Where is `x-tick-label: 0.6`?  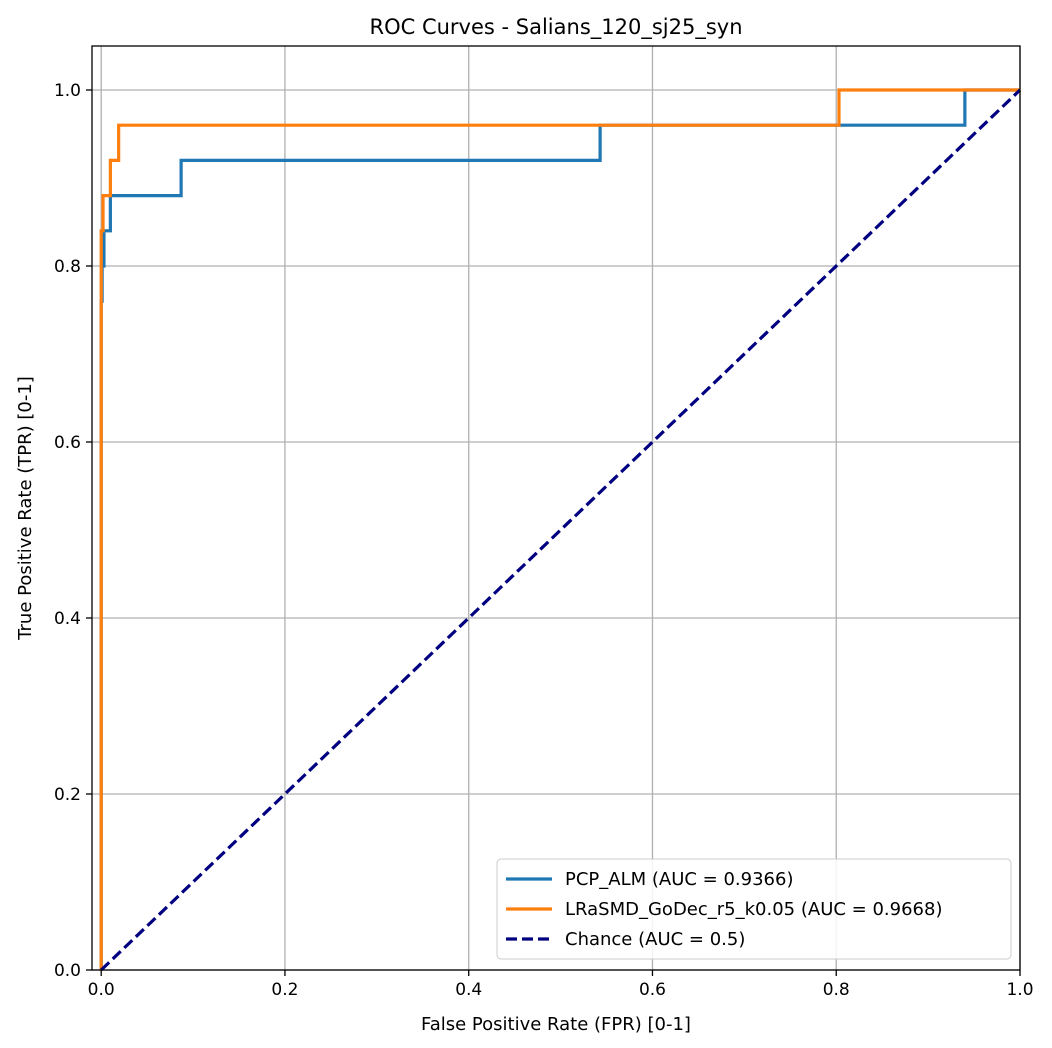
x-tick-label: 0.6 is located at coordinates (652, 990).